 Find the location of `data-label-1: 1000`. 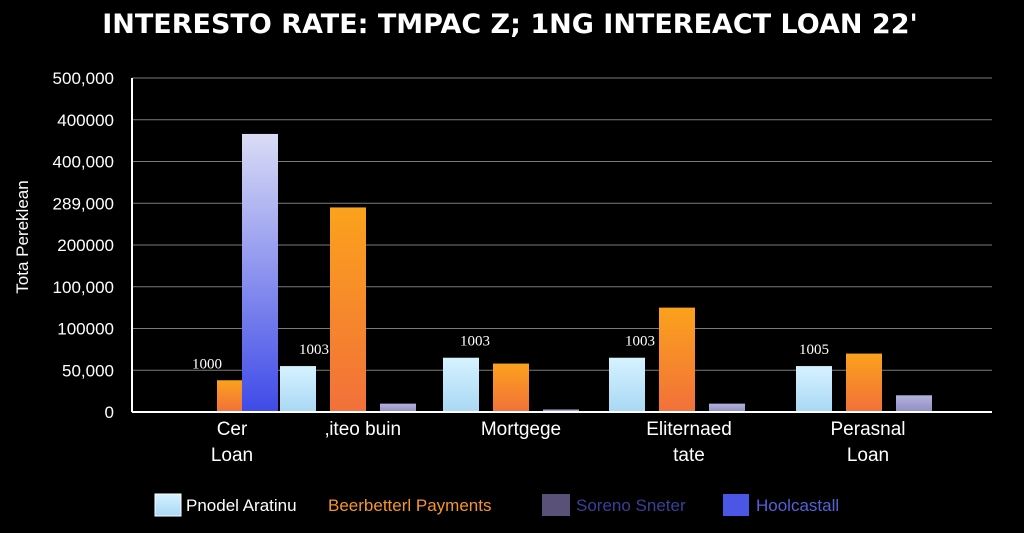

data-label-1: 1000 is located at coordinates (207, 364).